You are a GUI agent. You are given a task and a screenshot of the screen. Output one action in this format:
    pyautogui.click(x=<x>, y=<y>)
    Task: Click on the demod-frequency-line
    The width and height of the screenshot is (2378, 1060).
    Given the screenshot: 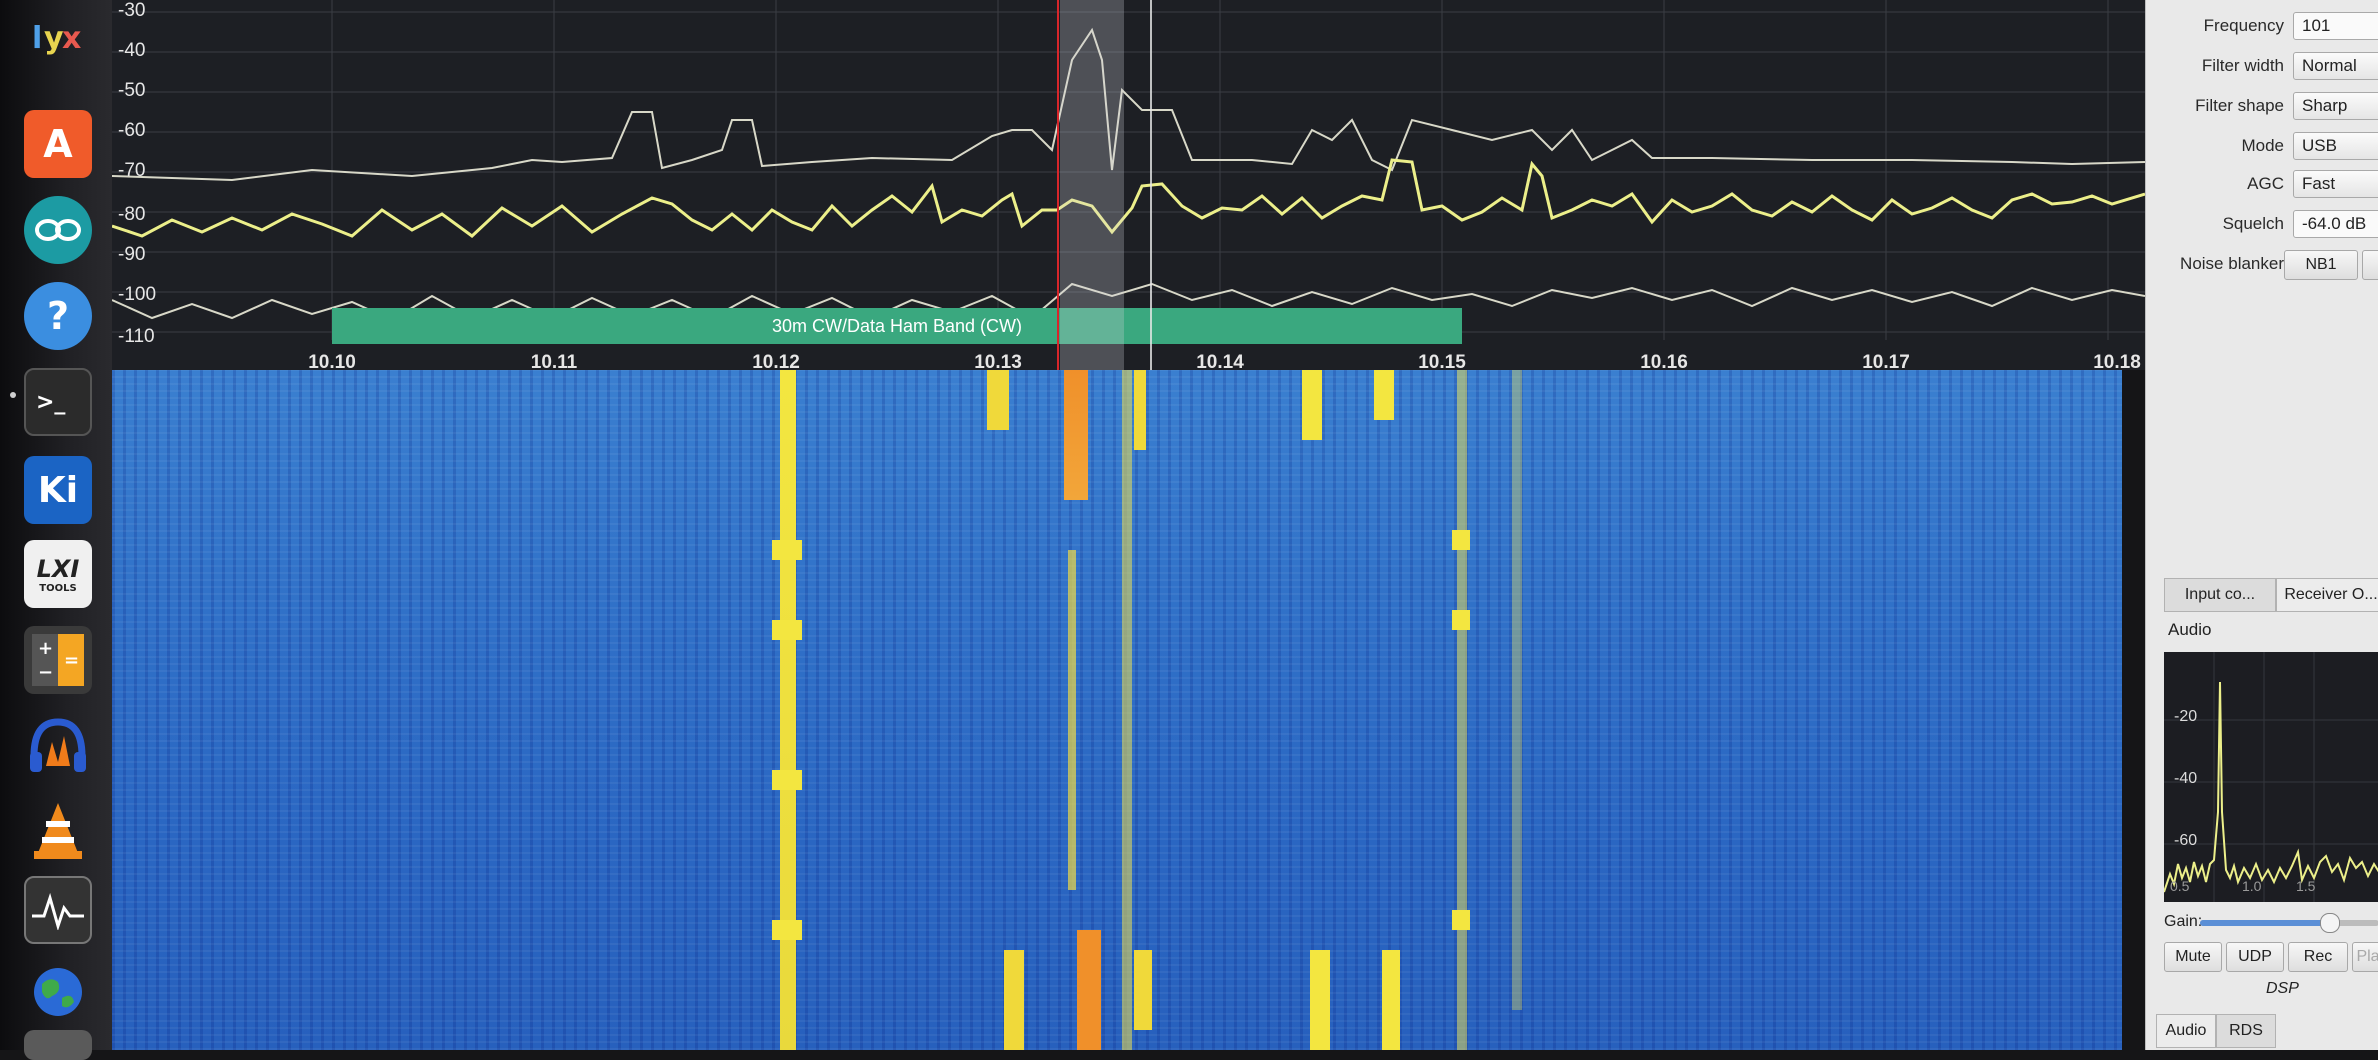 What is the action you would take?
    pyautogui.click(x=1058, y=185)
    